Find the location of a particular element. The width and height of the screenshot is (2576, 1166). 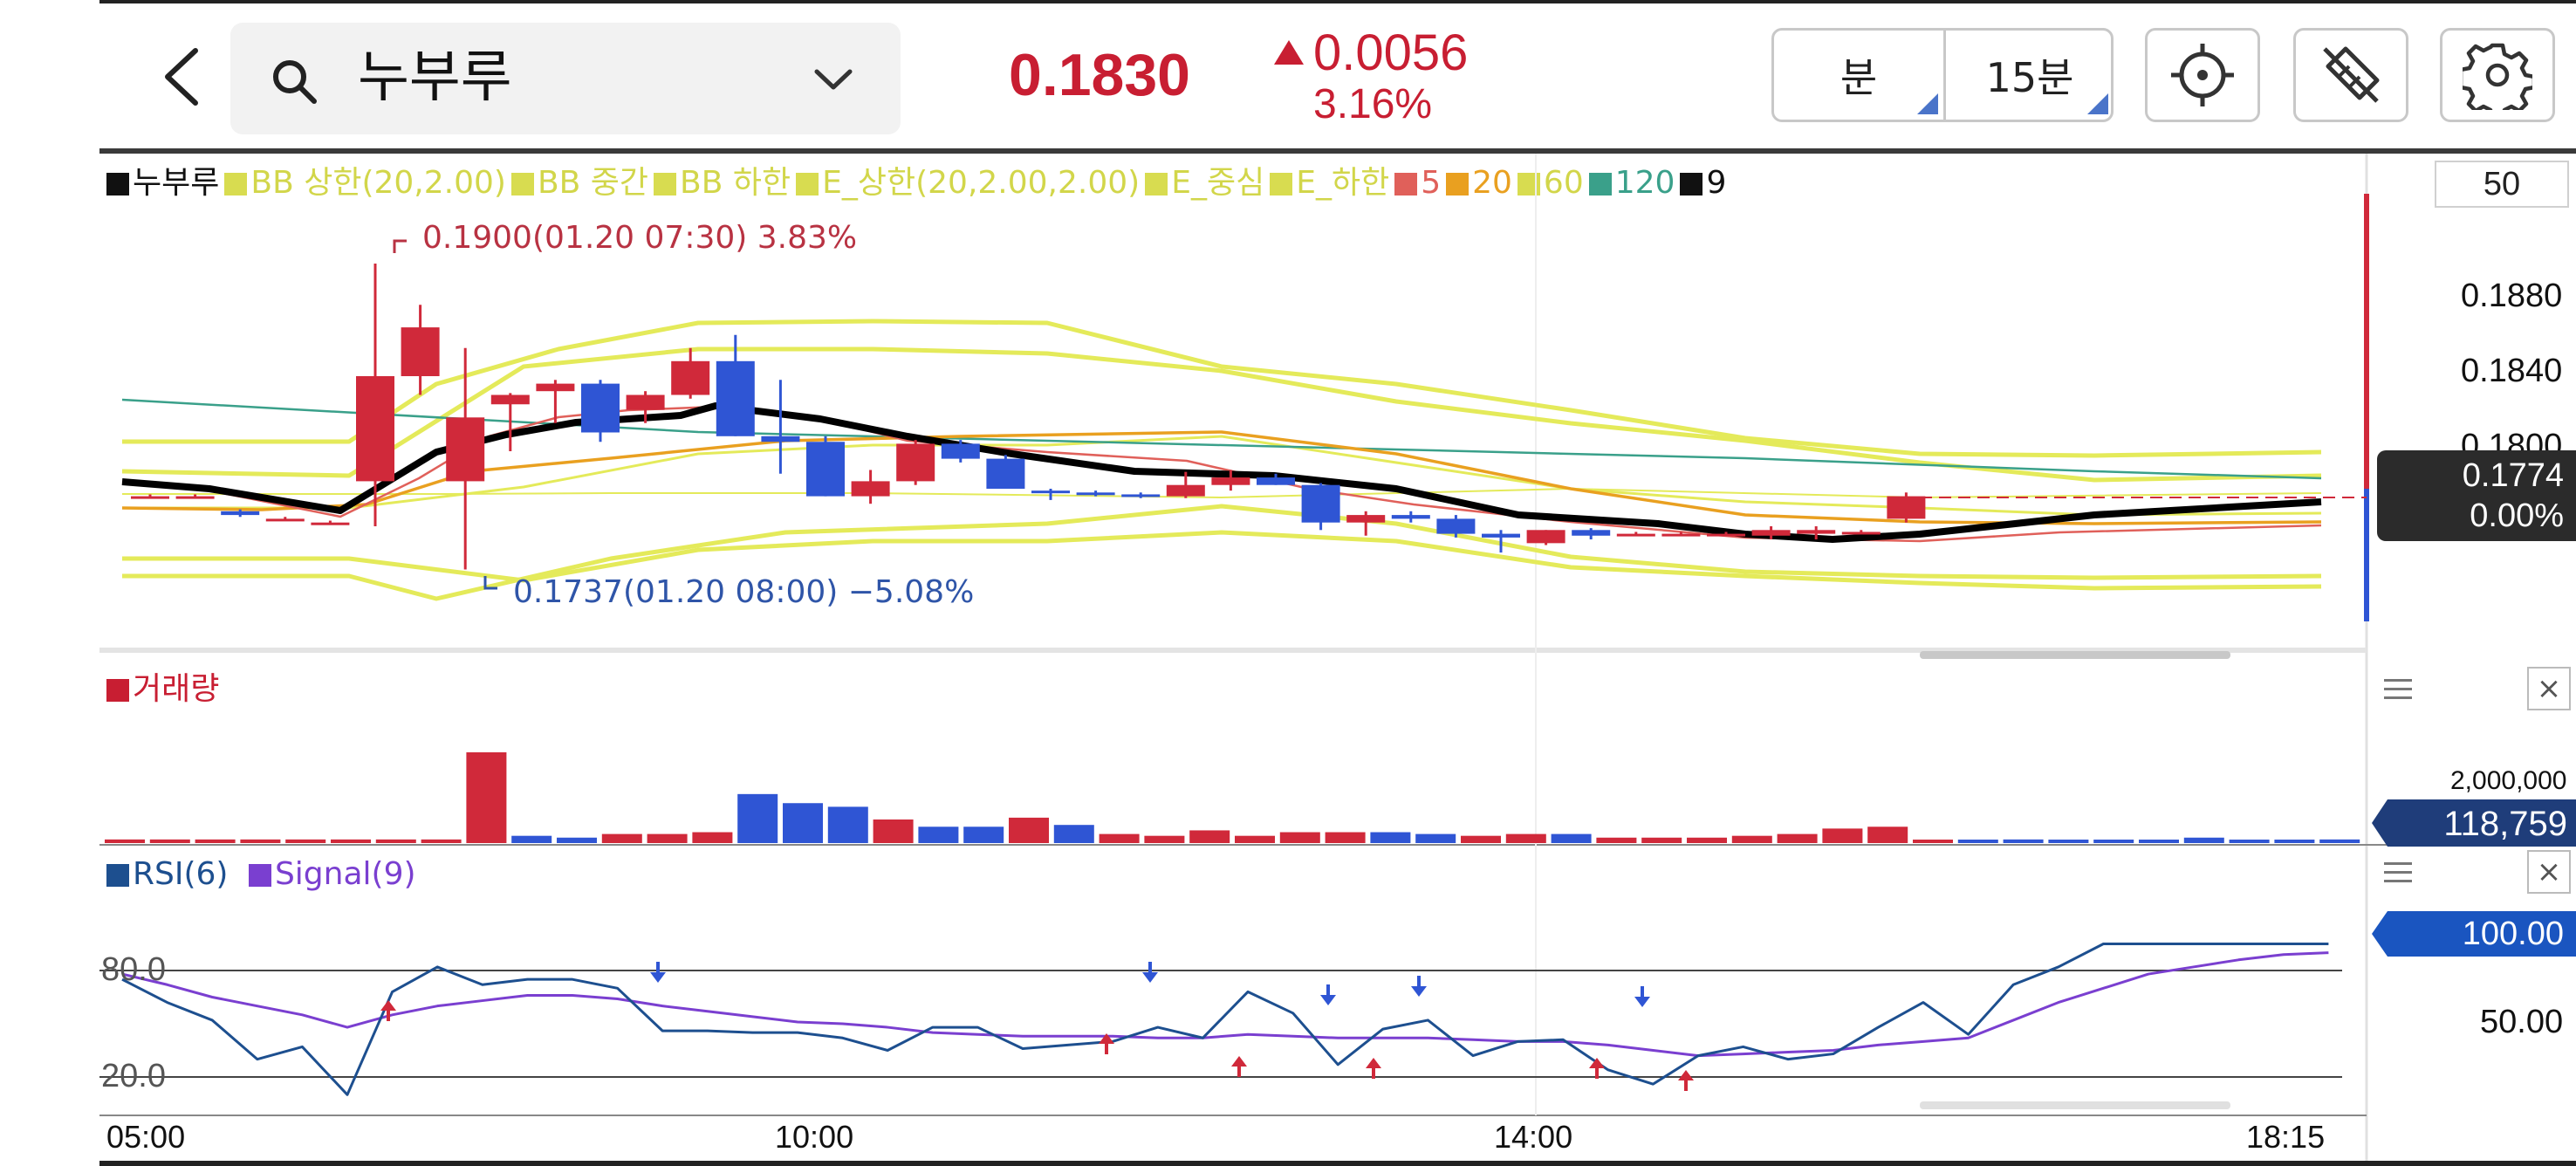

last-change-value: 0.00% is located at coordinates (2517, 515).